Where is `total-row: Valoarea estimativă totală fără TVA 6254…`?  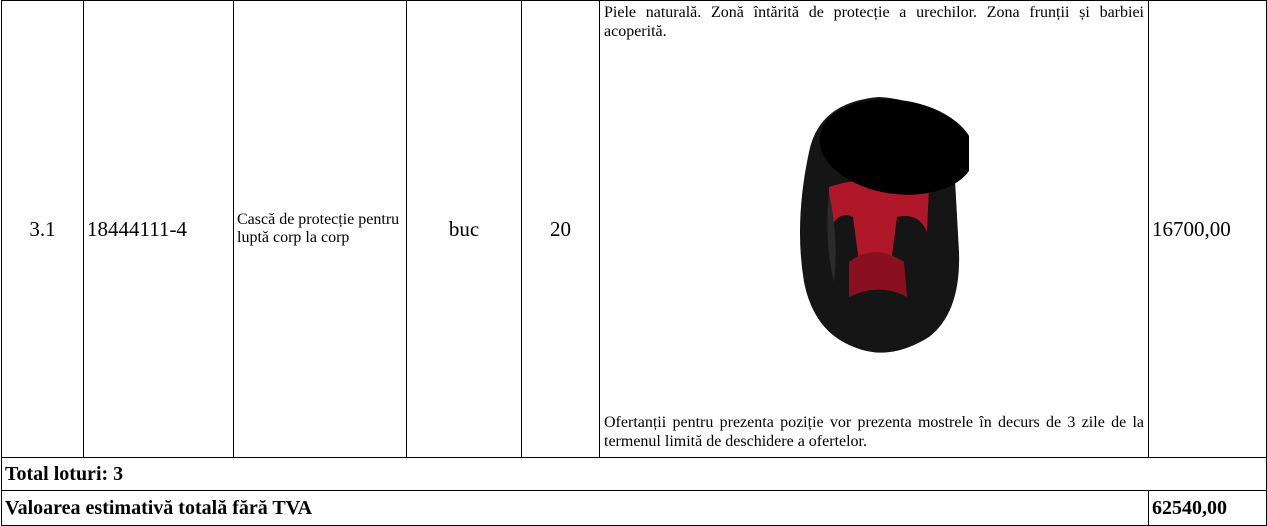 total-row: Valoarea estimativă totală fără TVA 6254… is located at coordinates (634, 508).